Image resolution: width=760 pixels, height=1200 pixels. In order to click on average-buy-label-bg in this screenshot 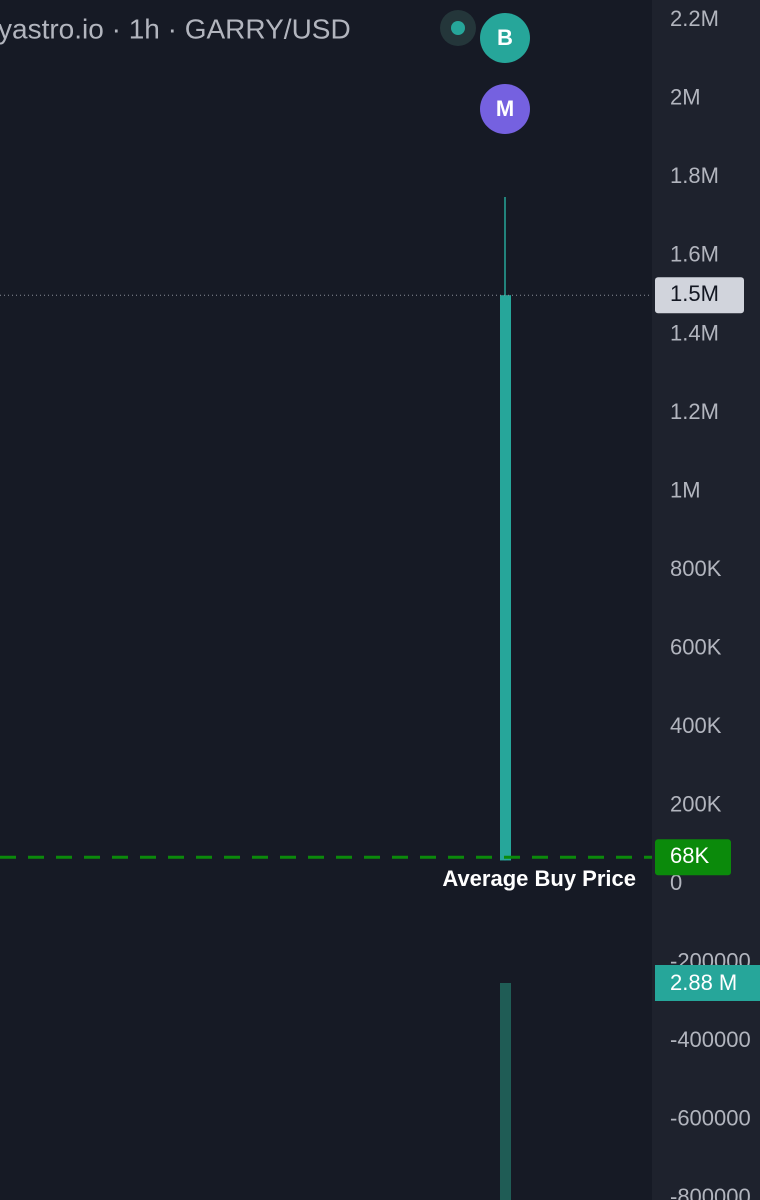, I will do `click(693, 857)`.